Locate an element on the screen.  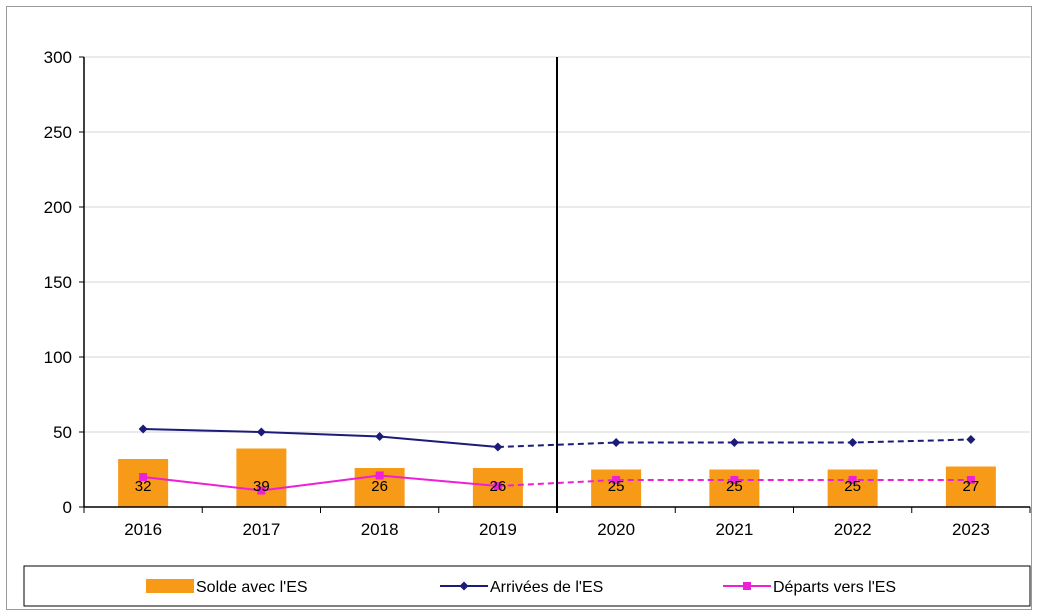
bar-label-2016: 32 is located at coordinates (143, 486).